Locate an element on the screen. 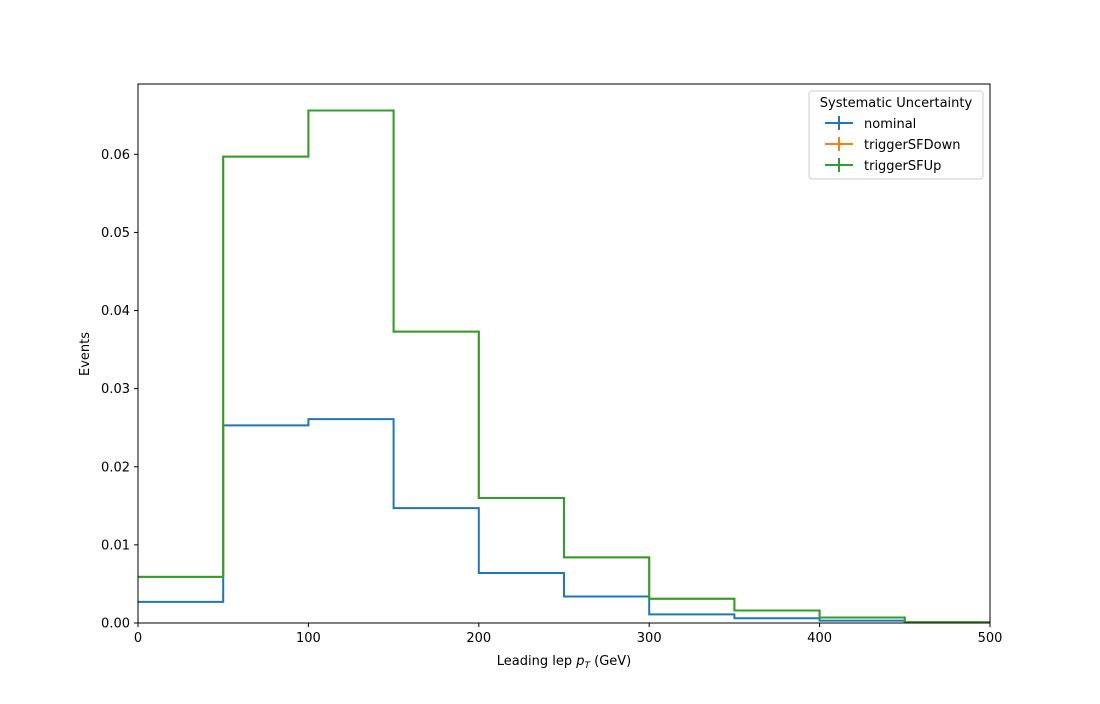 This screenshot has height=704, width=1100. legend-handle-nominal is located at coordinates (839, 123).